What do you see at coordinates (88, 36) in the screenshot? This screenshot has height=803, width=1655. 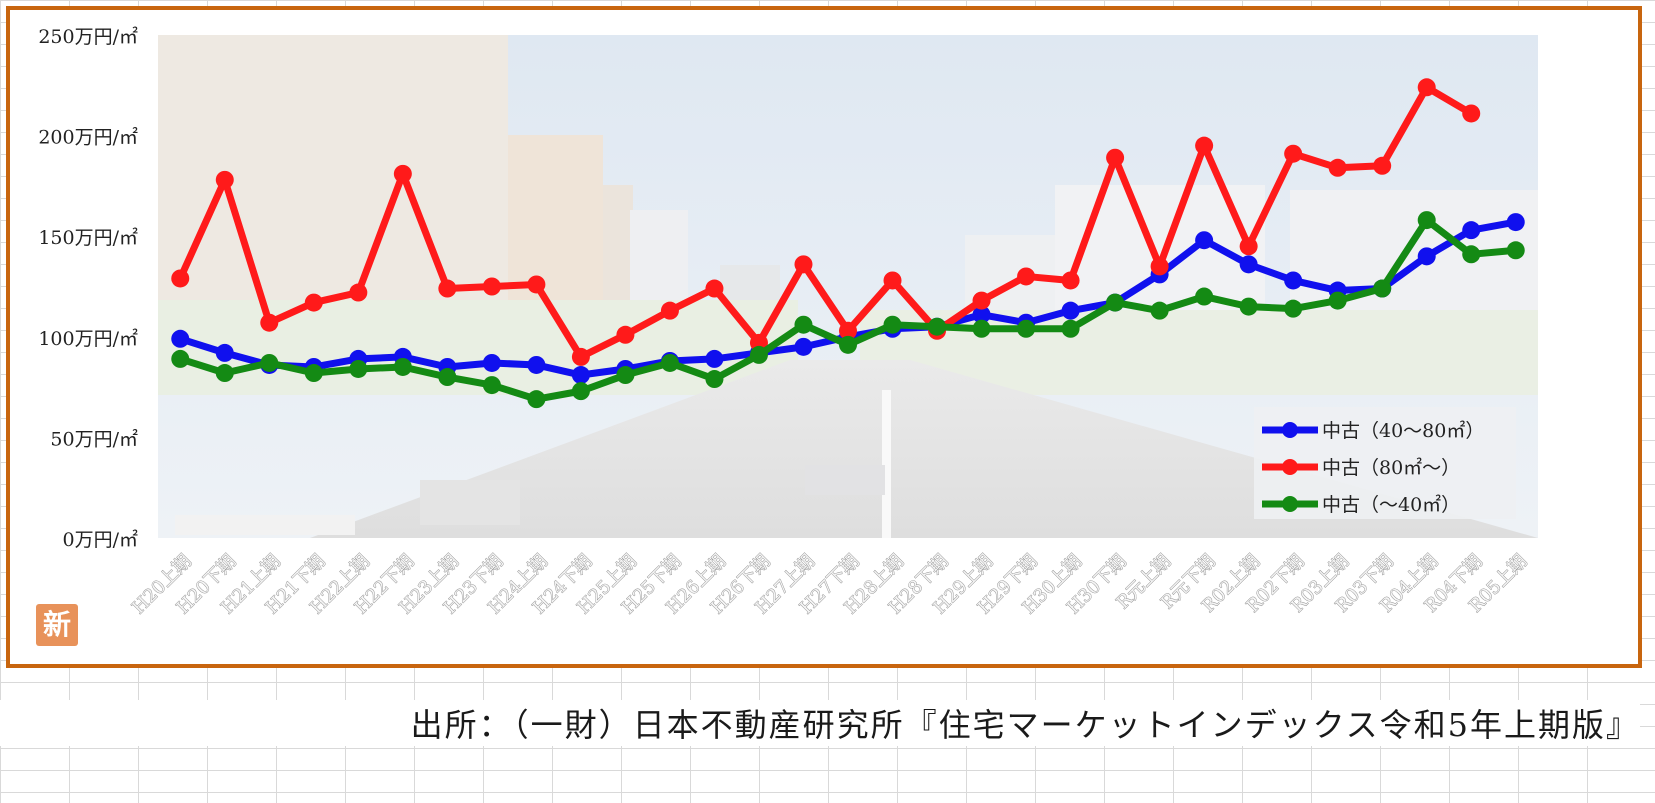 I see `y-tick-label: 250万円/㎡` at bounding box center [88, 36].